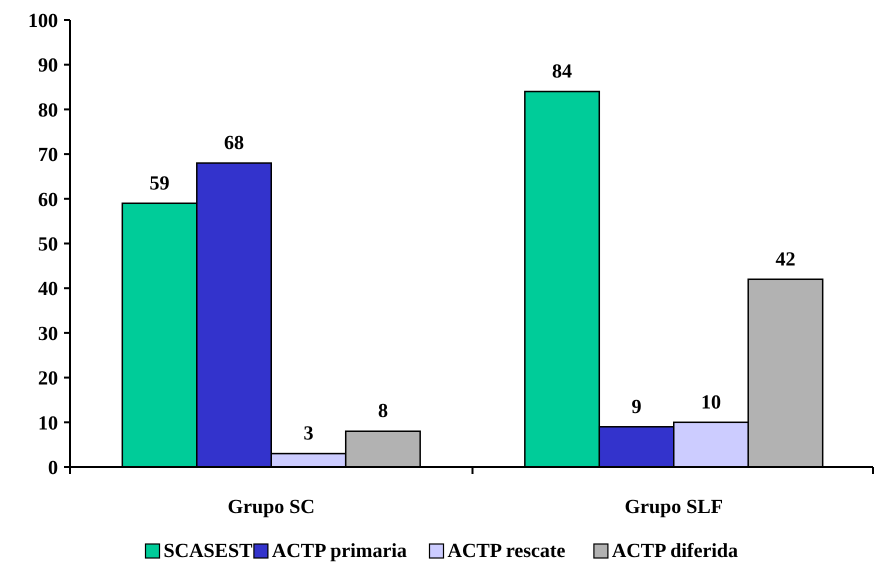  I want to click on y-tick-label: 50, so click(48, 245).